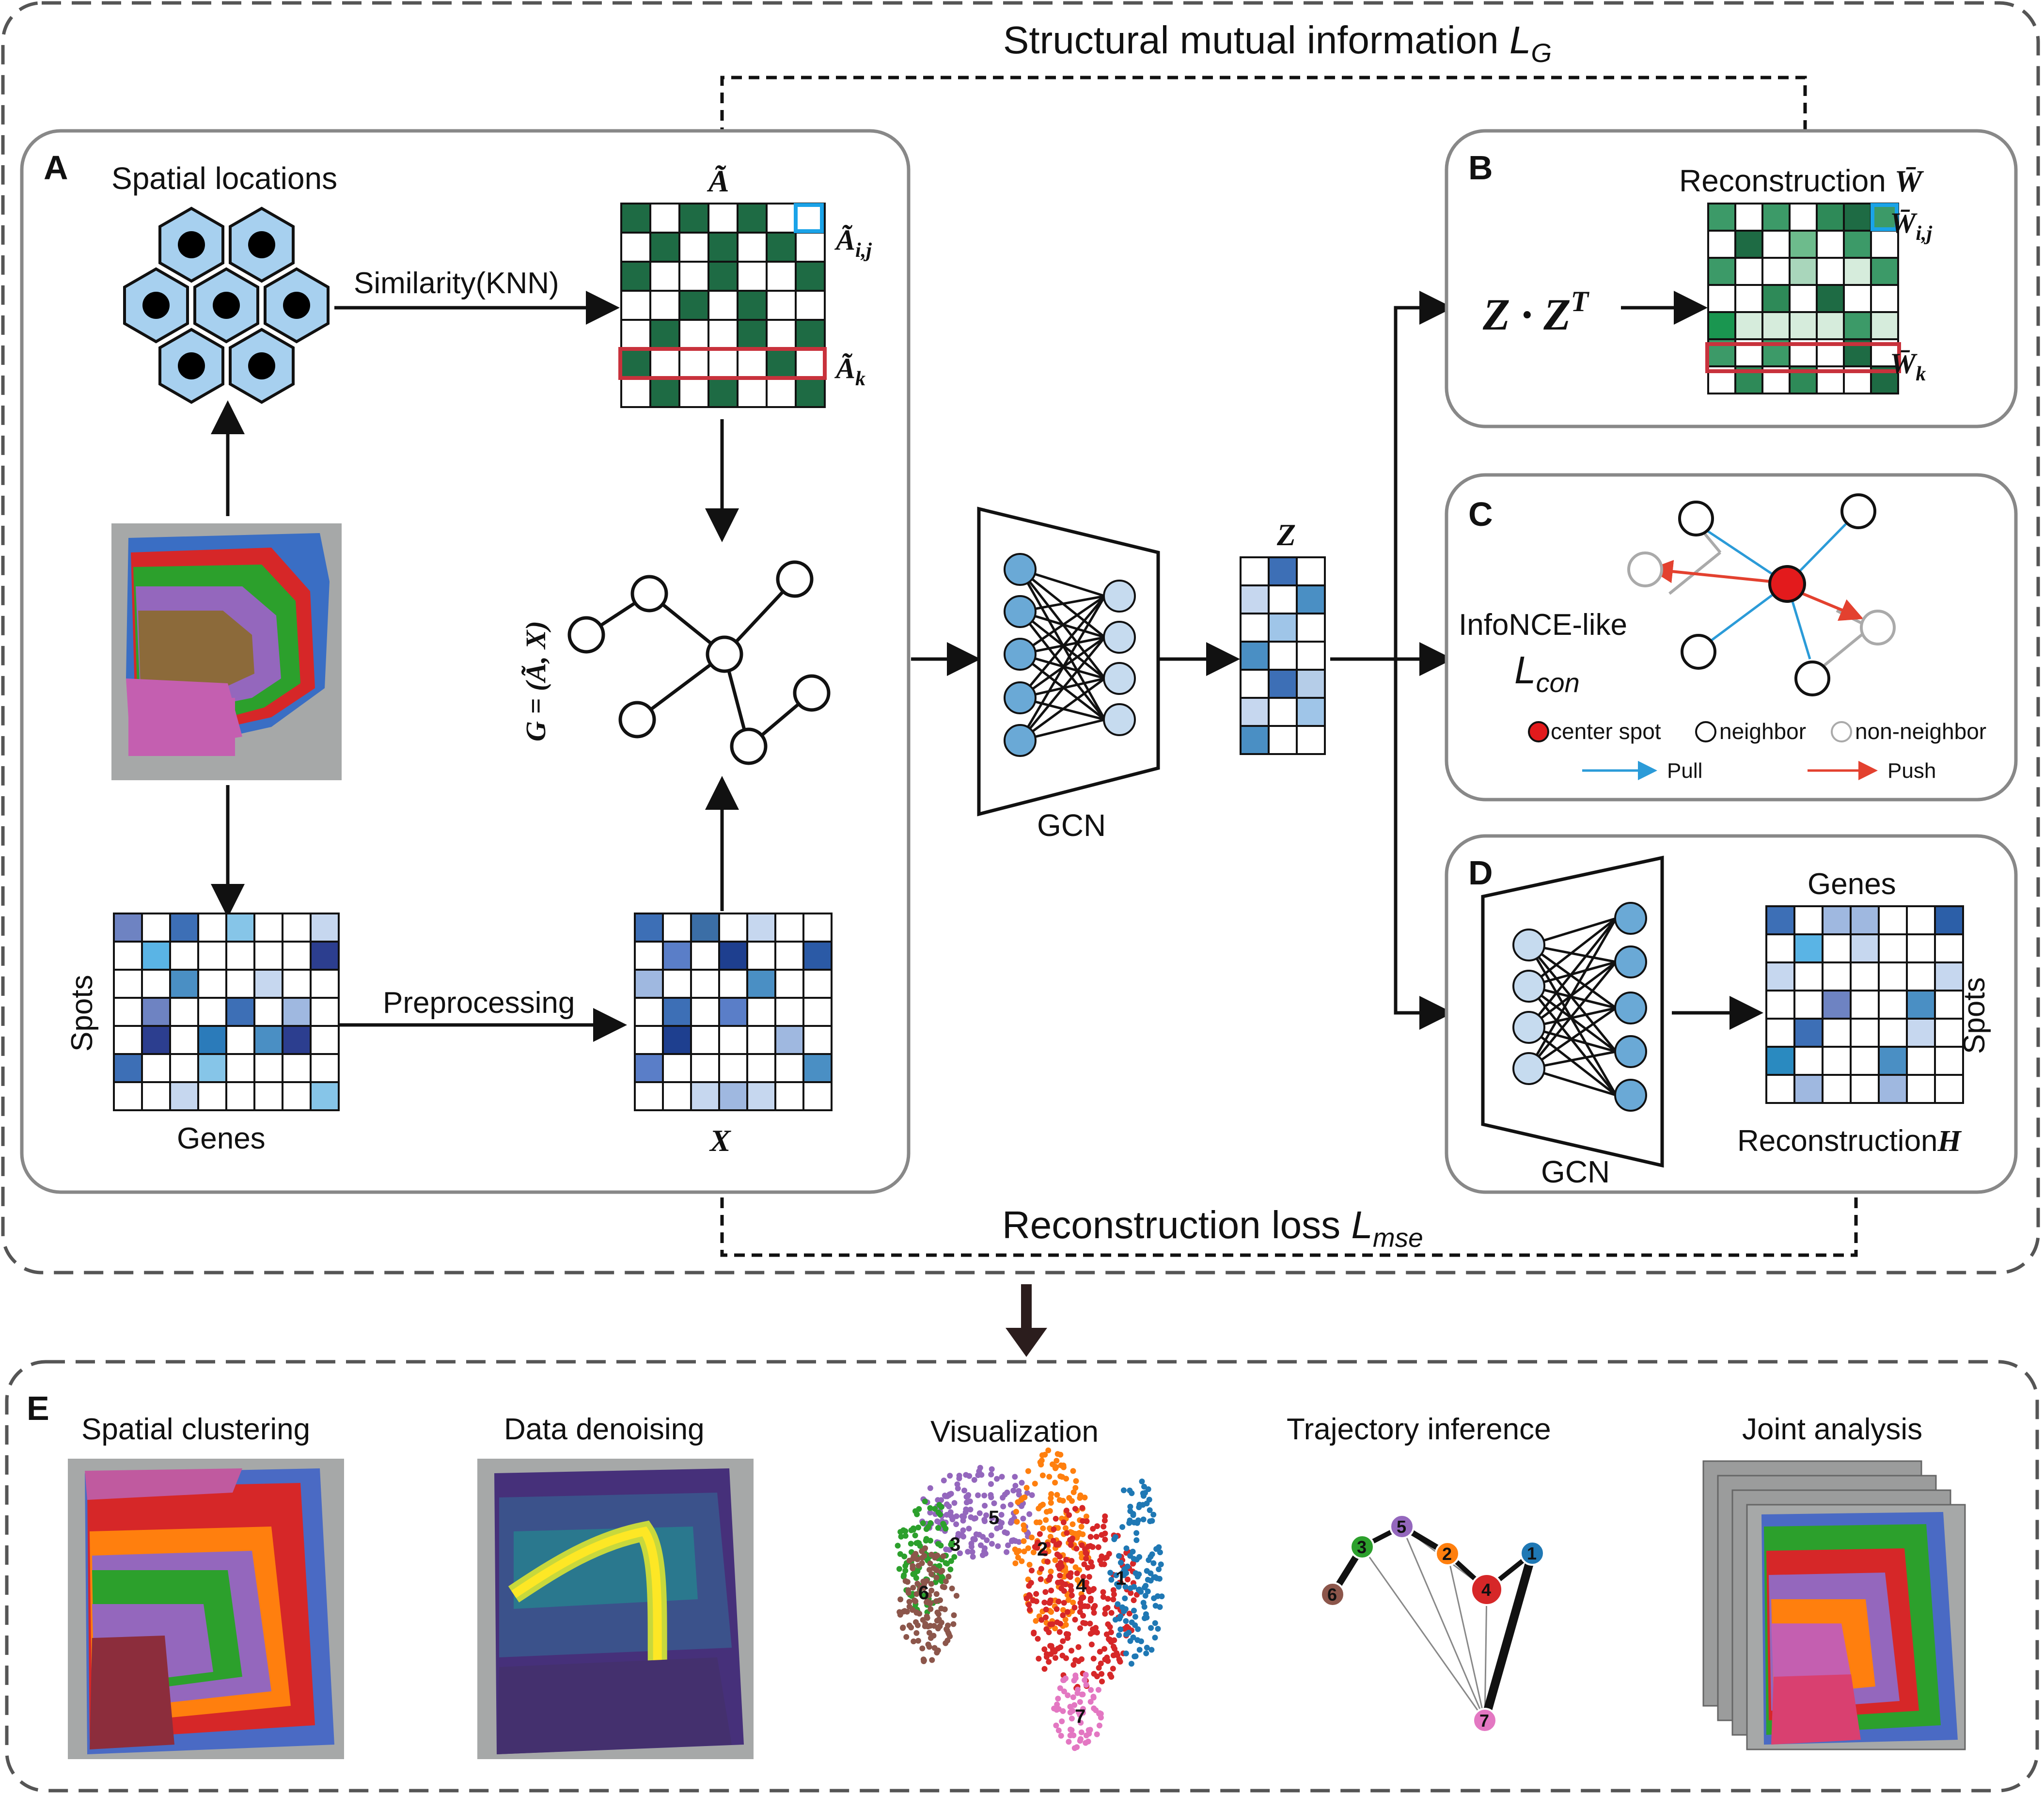 This screenshot has height=1795, width=2044. I want to click on trajectory-node-label: 1, so click(1532, 1553).